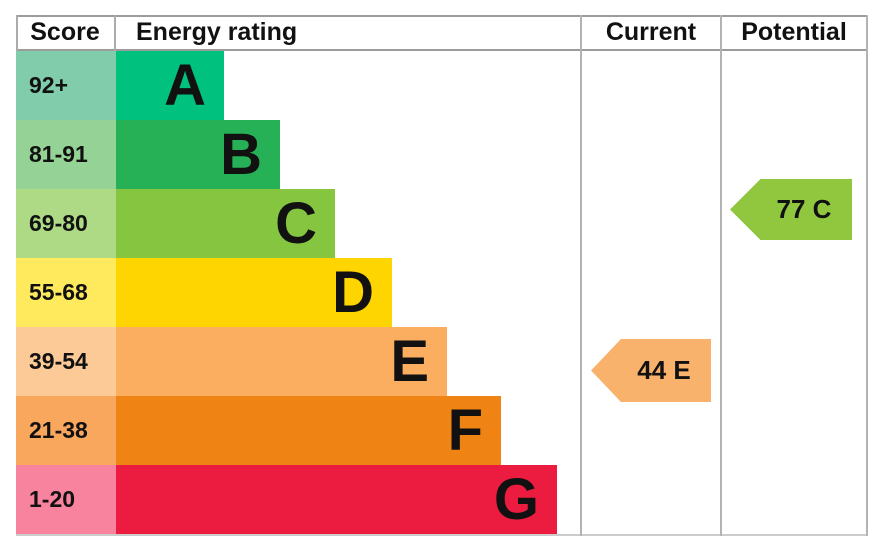 The width and height of the screenshot is (886, 556). Describe the element at coordinates (308, 430) in the screenshot. I see `band-bar-letter: F` at that location.